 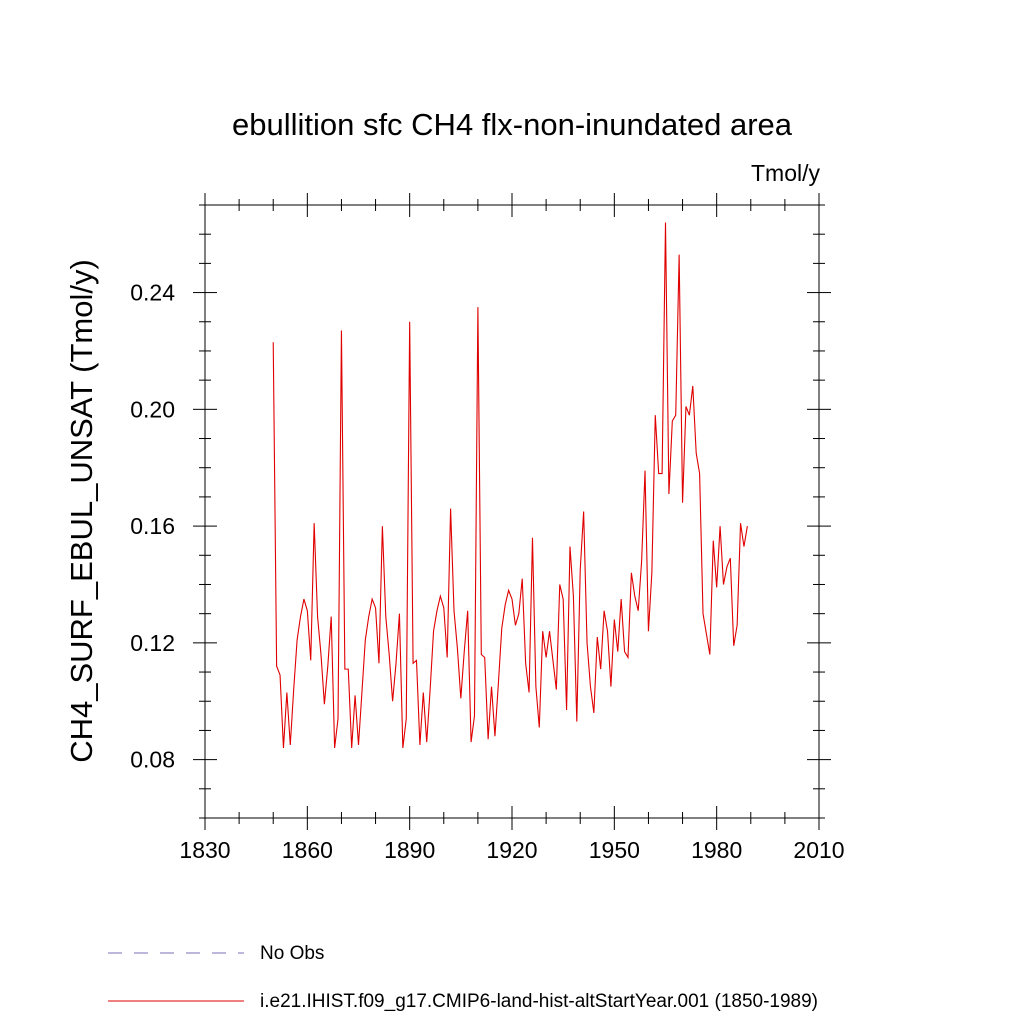 I want to click on x-tick-label: 1890, so click(x=409, y=850).